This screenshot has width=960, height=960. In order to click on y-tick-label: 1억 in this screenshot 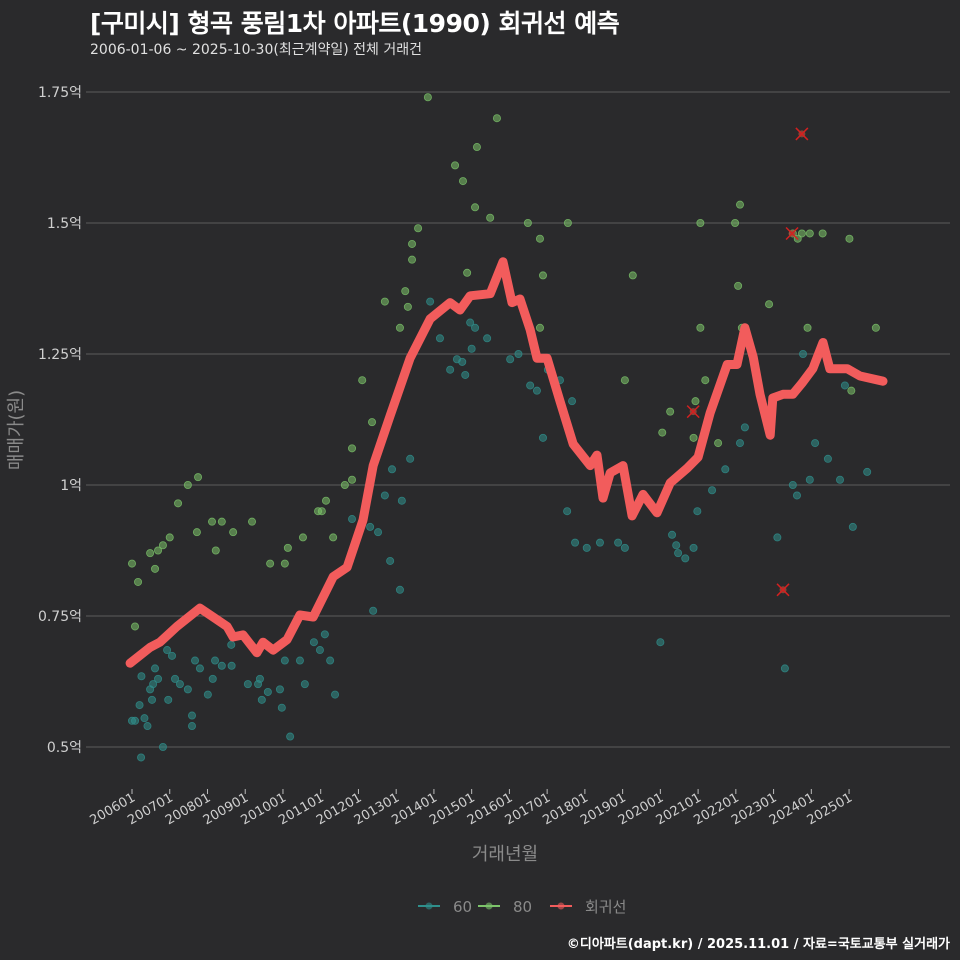, I will do `click(71, 486)`.